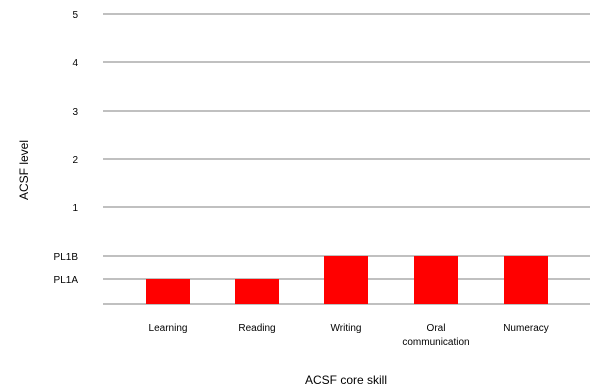 This screenshot has width=601, height=389. What do you see at coordinates (436, 280) in the screenshot?
I see `bar-oral-communication` at bounding box center [436, 280].